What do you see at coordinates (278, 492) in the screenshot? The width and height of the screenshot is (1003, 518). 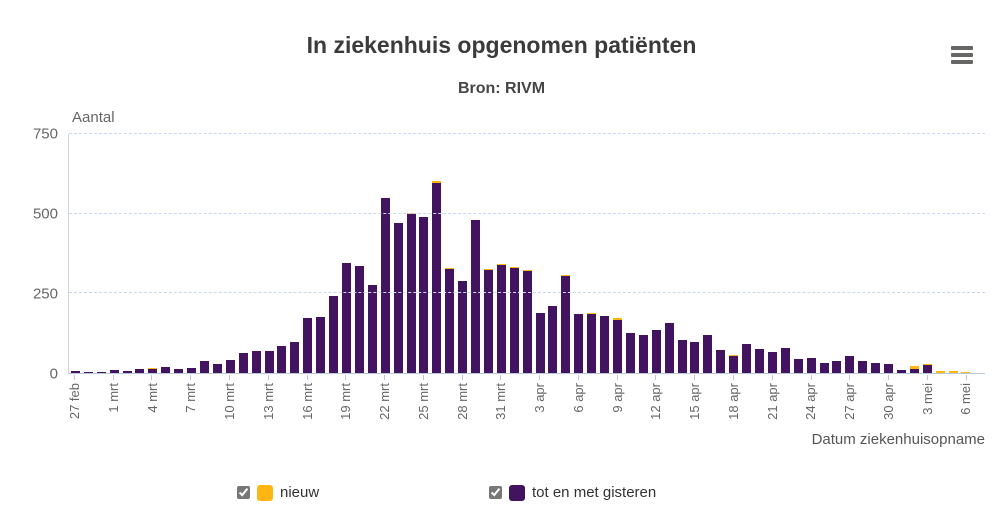 I see `legend-item-nieuw: nieuw` at bounding box center [278, 492].